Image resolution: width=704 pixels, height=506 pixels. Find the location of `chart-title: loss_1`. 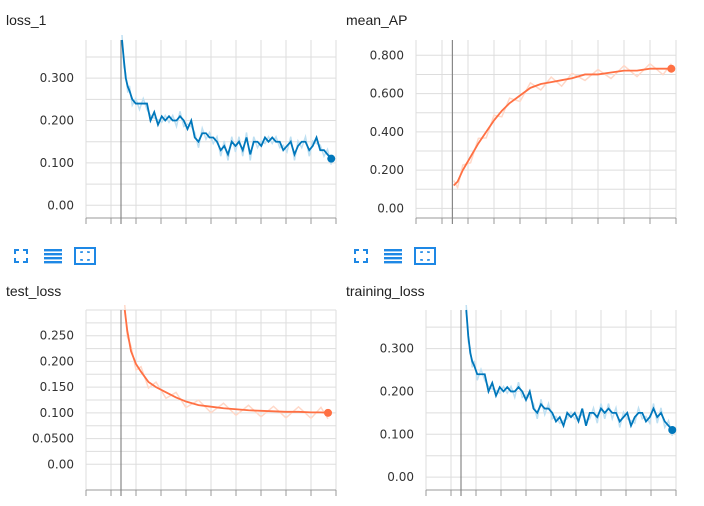

chart-title: loss_1 is located at coordinates (26, 20).